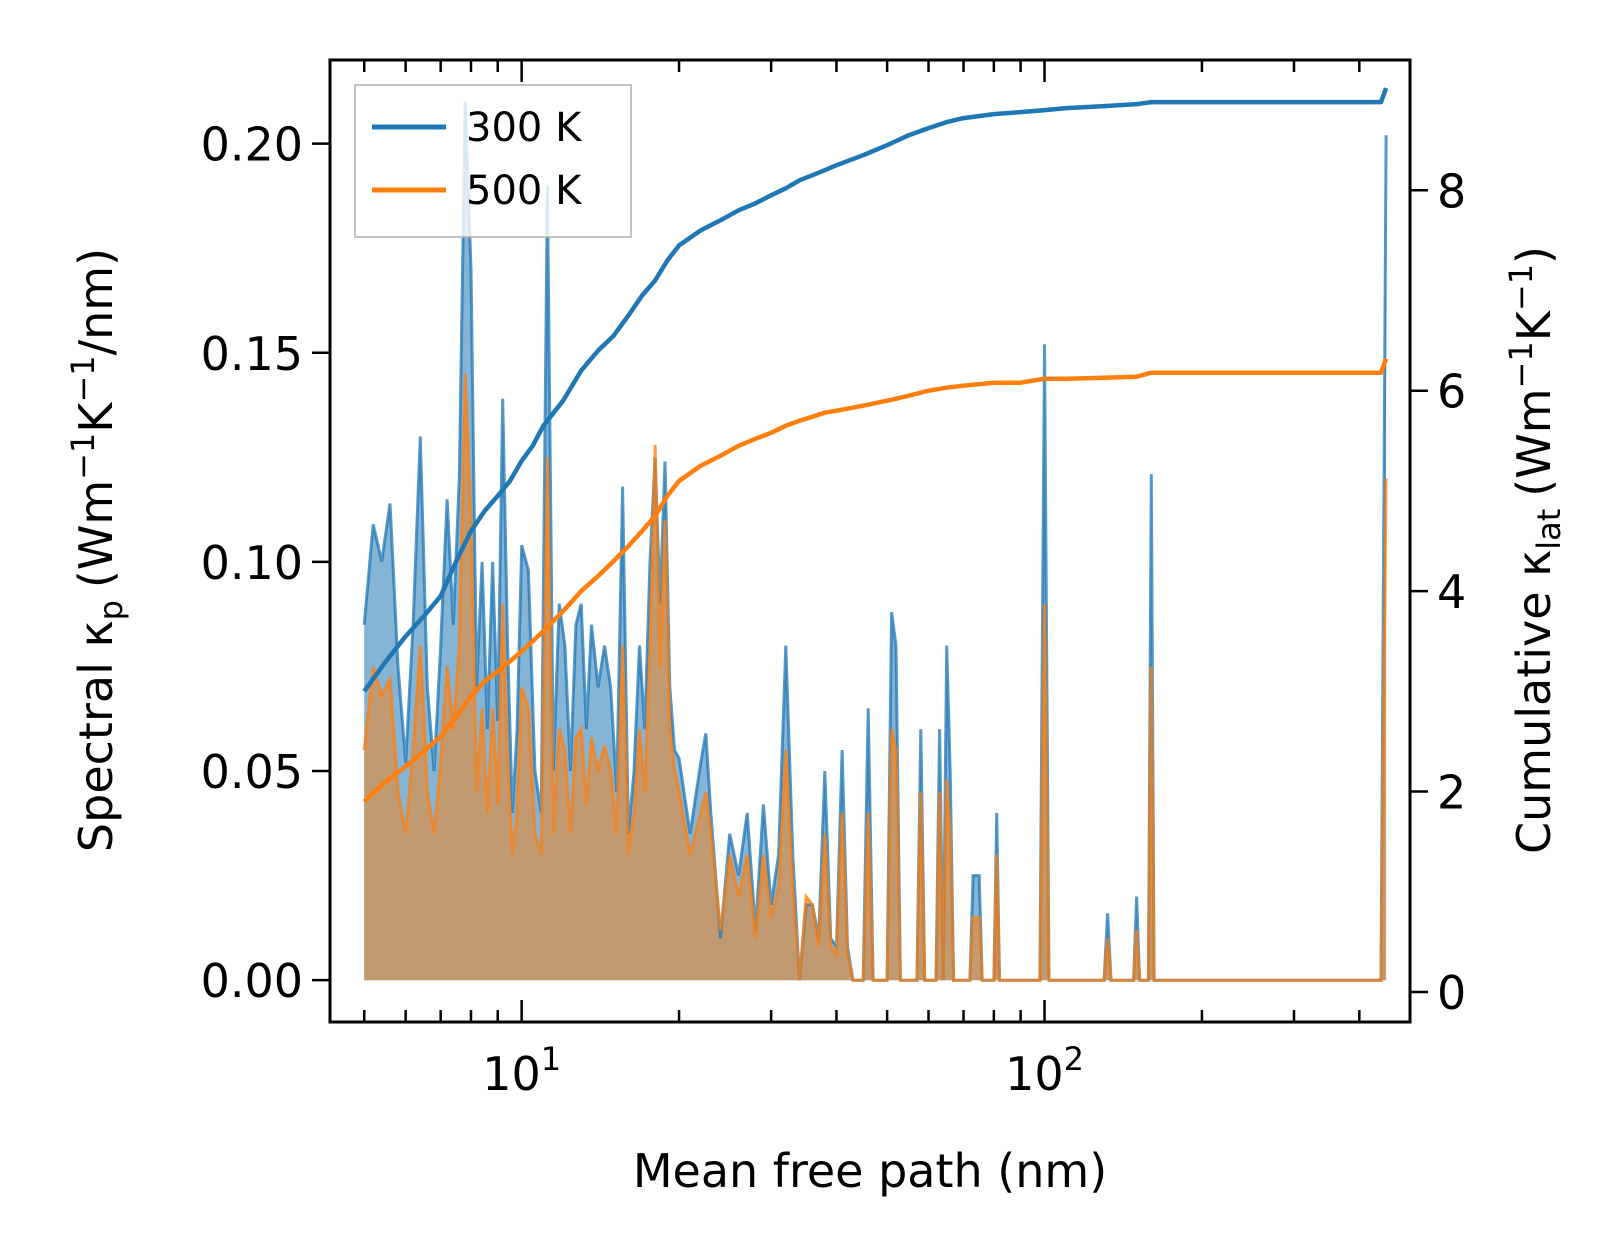  Describe the element at coordinates (1451, 793) in the screenshot. I see `y-right-tick-label: 2` at that location.